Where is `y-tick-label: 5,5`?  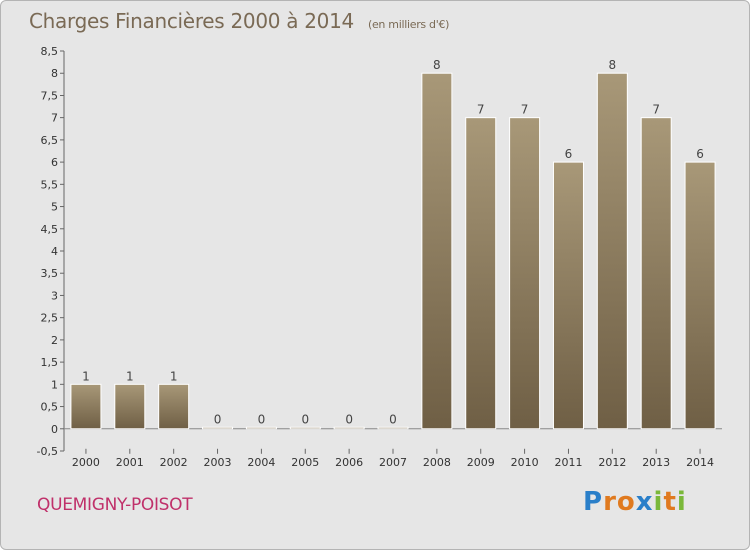 y-tick-label: 5,5 is located at coordinates (50, 184).